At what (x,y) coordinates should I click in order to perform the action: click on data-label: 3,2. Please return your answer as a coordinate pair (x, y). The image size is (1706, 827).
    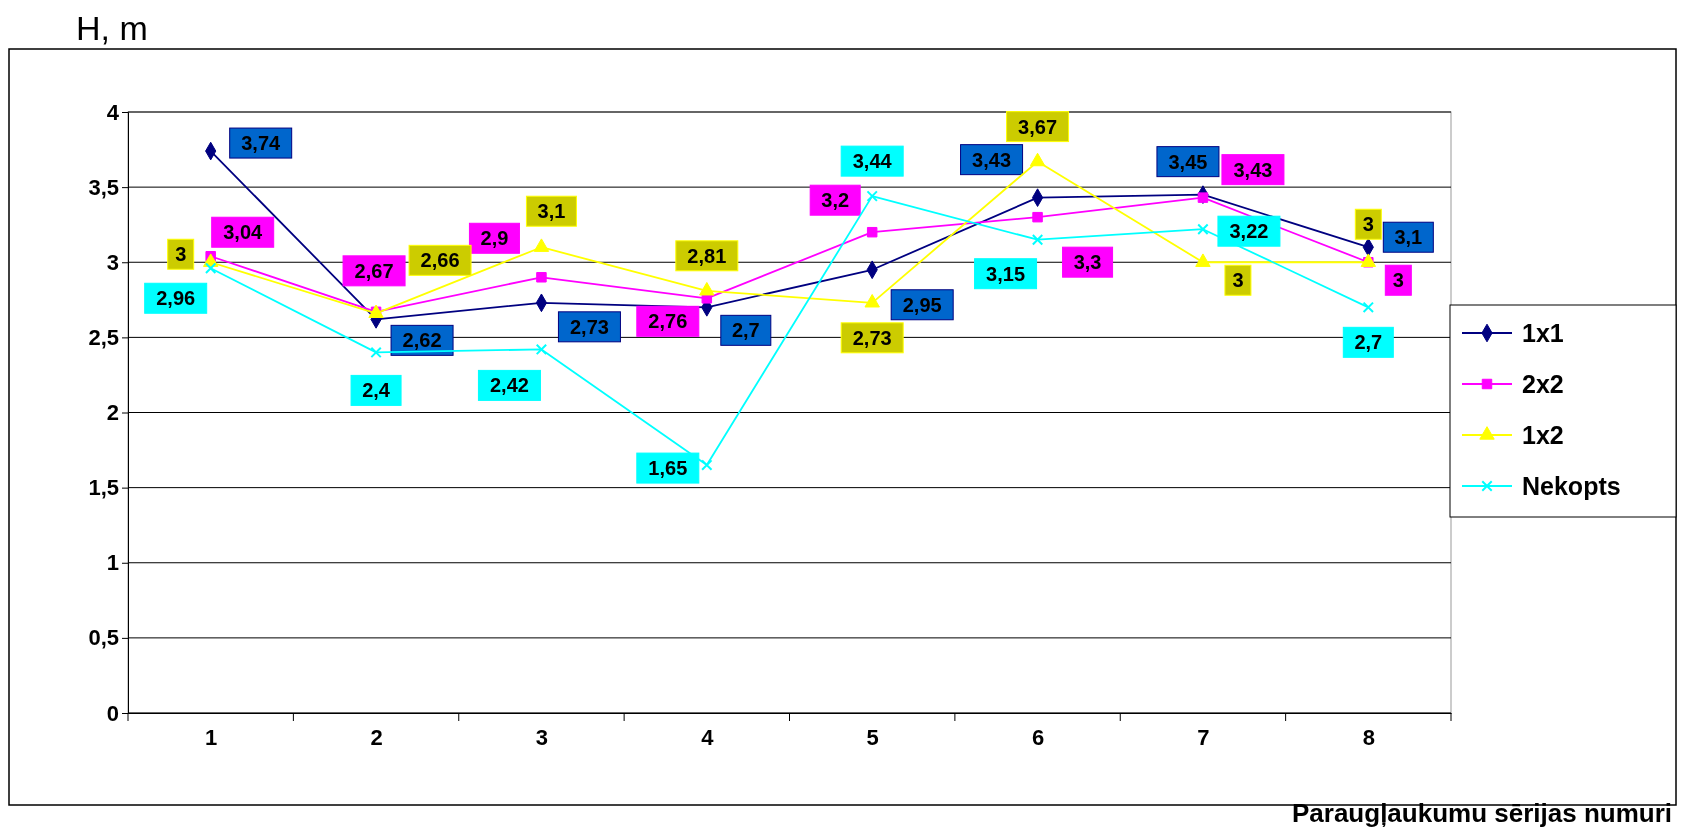
    Looking at the image, I should click on (835, 200).